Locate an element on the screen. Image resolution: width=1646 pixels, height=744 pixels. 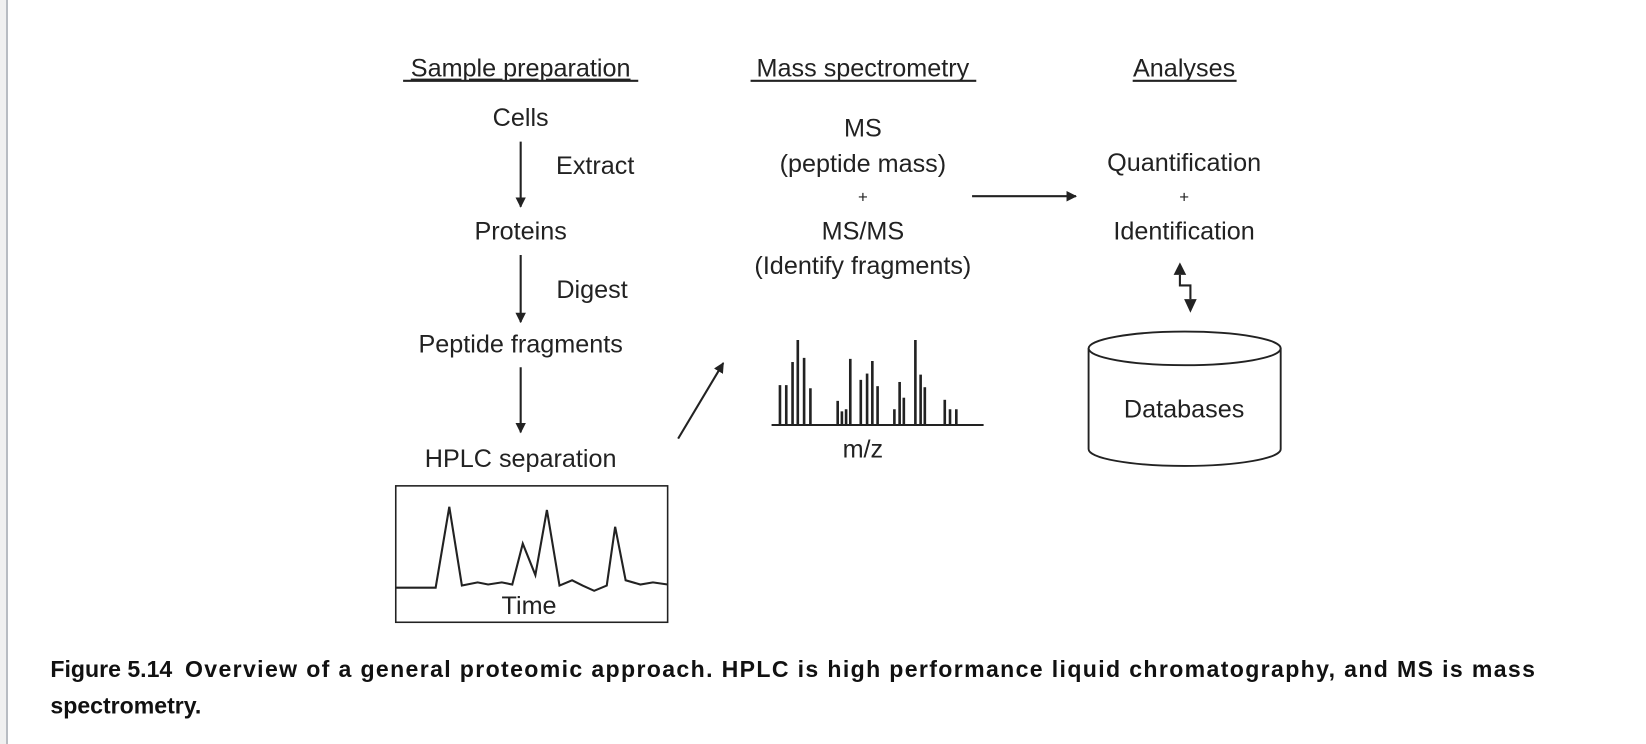
database-cylinder-icon is located at coordinates (1184, 398).